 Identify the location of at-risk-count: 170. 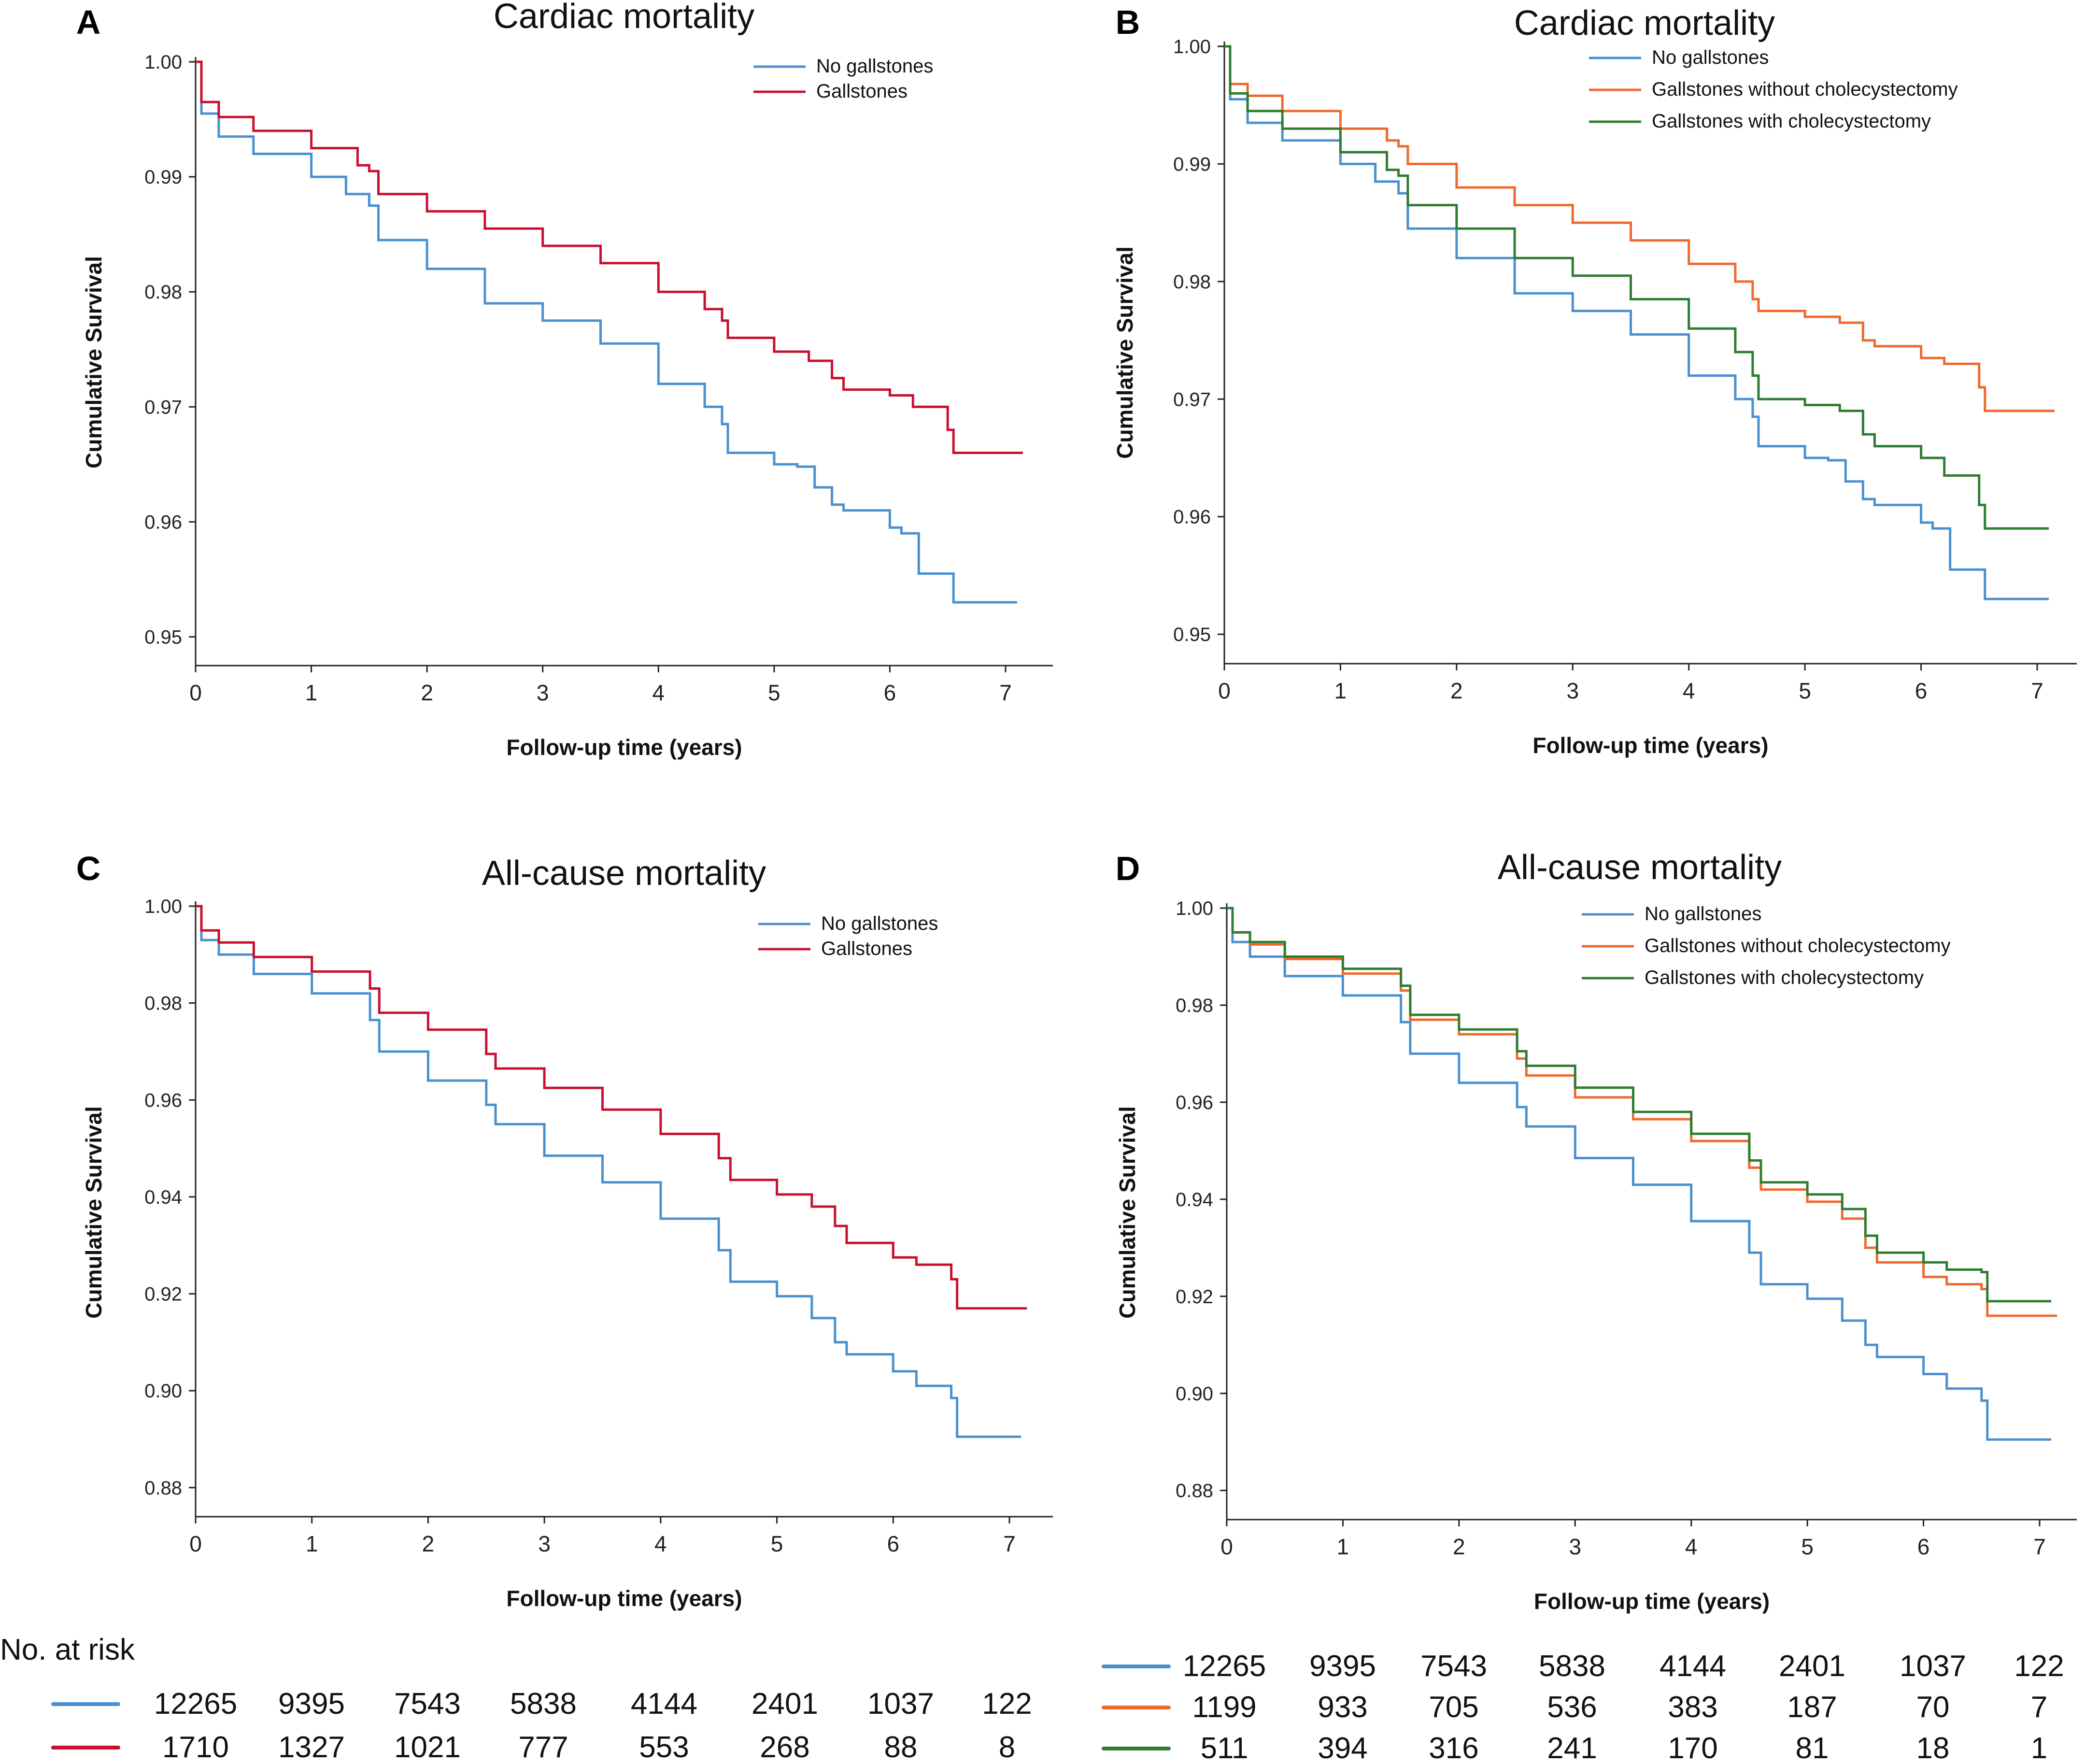
(1692, 1748).